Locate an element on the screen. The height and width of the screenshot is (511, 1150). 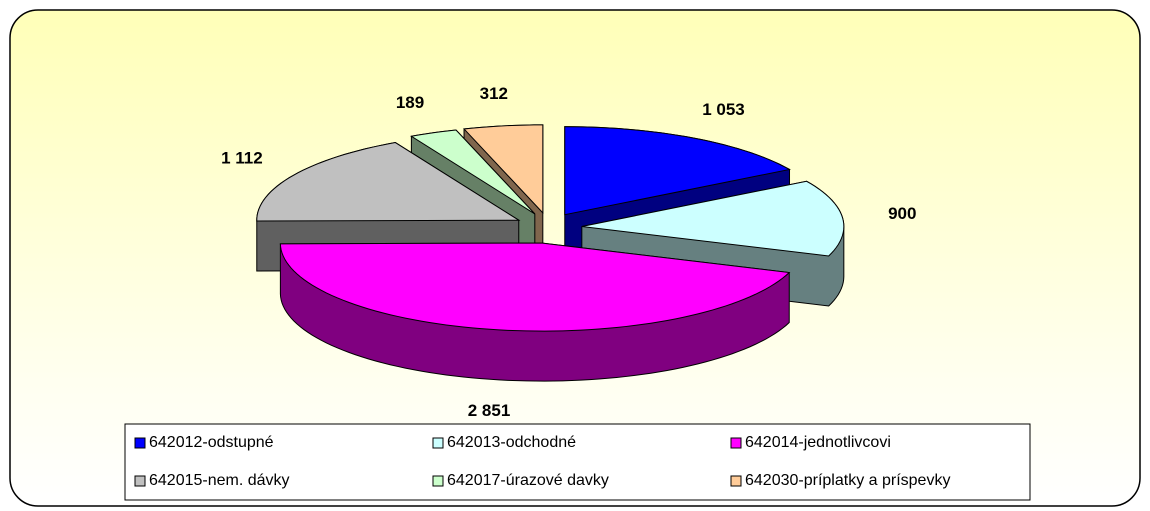
data-label: 900 is located at coordinates (902, 213).